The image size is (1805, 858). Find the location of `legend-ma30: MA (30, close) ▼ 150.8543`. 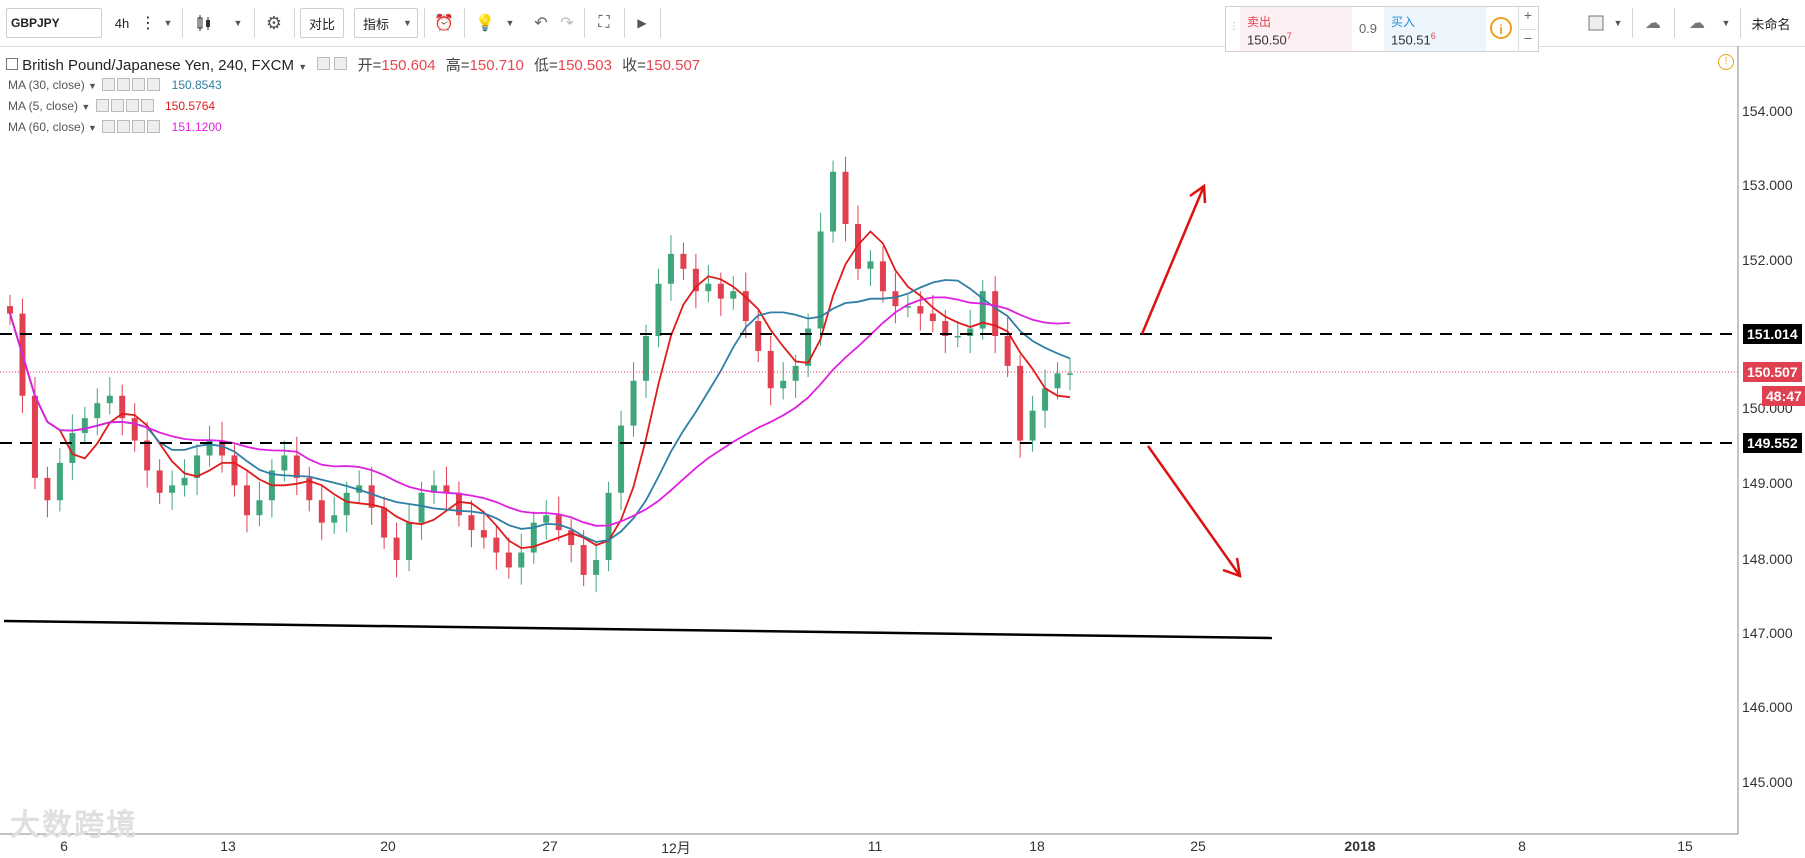

legend-ma30: MA (30, close) ▼ 150.8543 is located at coordinates (115, 85).